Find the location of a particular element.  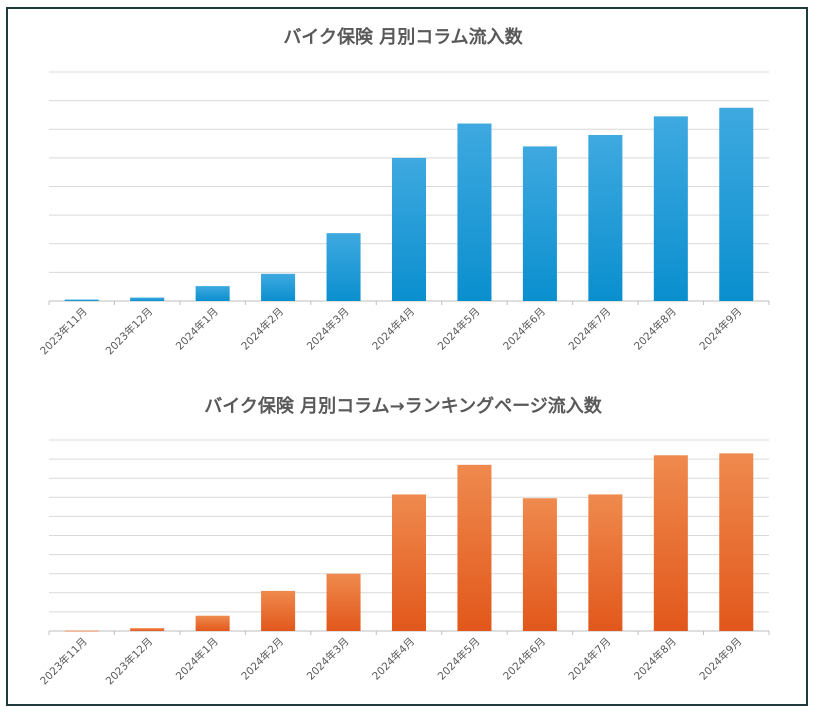

chart-title: バイク保険 月別コラム流入数 is located at coordinates (403, 37).